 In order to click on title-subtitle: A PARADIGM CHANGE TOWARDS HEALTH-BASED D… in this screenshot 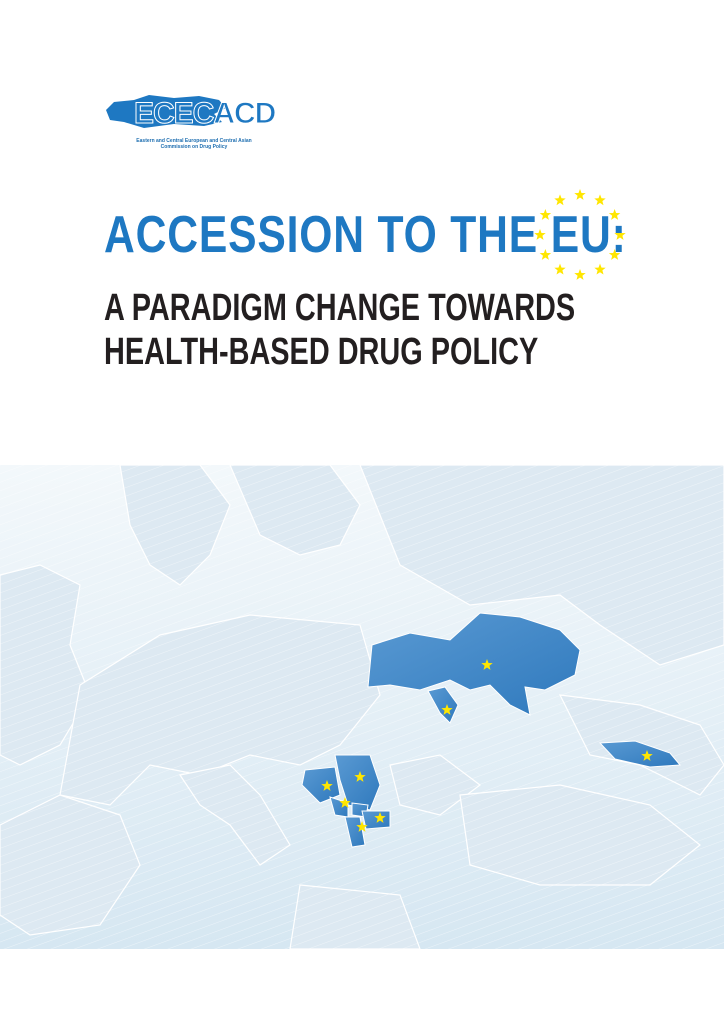, I will do `click(339, 330)`.